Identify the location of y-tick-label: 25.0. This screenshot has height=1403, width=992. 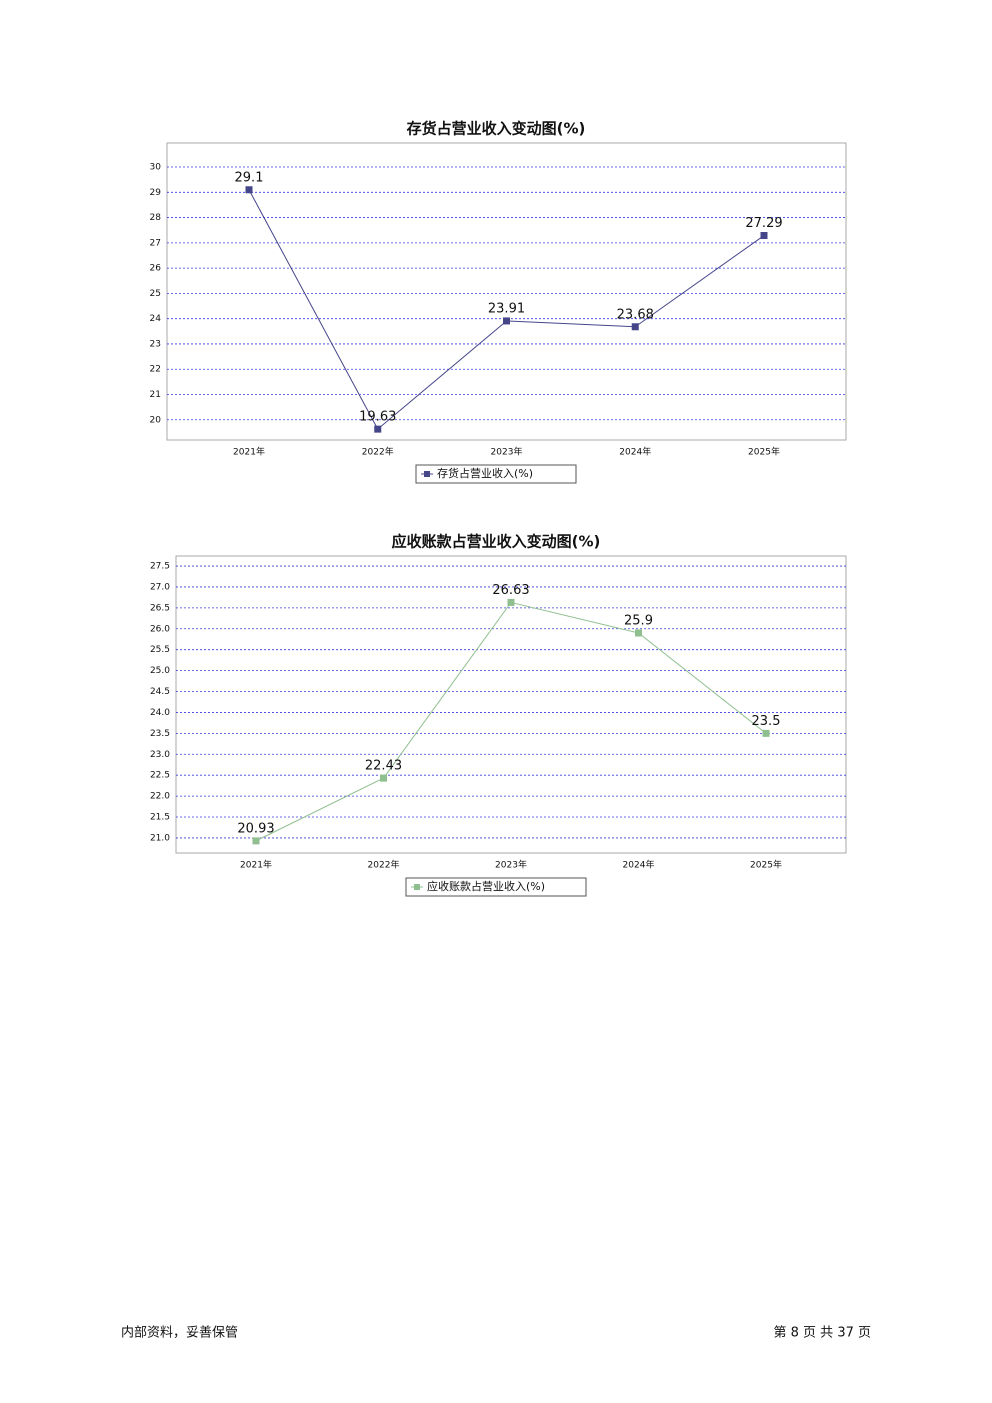
(160, 671).